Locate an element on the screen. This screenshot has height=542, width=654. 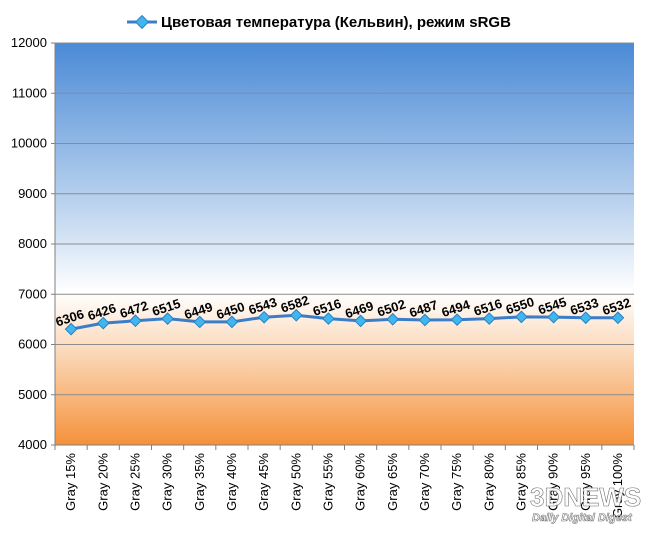
series-group is located at coordinates (344, 322).